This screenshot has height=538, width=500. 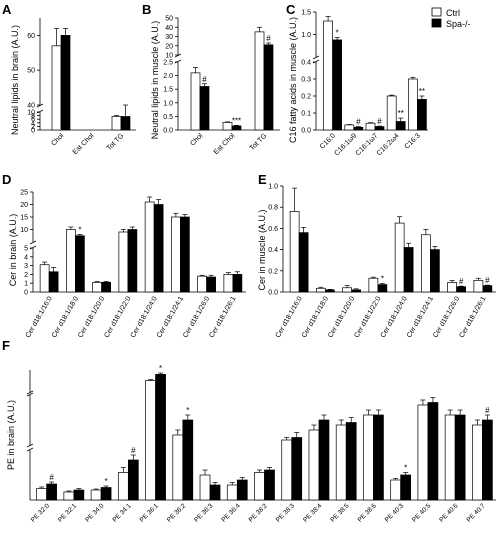 What do you see at coordinates (449, 513) in the screenshot?
I see `panel-f-category-label: PE 40:6` at bounding box center [449, 513].